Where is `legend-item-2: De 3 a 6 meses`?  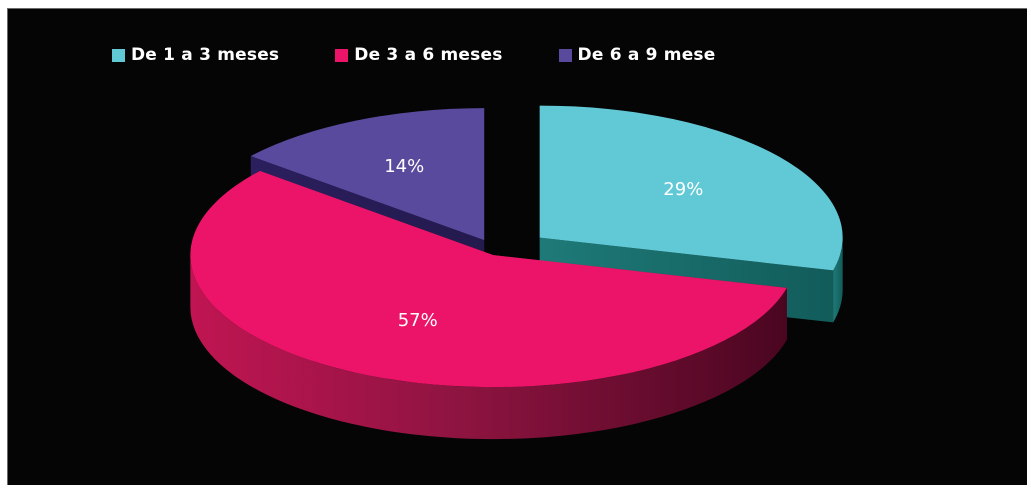
legend-item-2: De 3 a 6 meses is located at coordinates (418, 55).